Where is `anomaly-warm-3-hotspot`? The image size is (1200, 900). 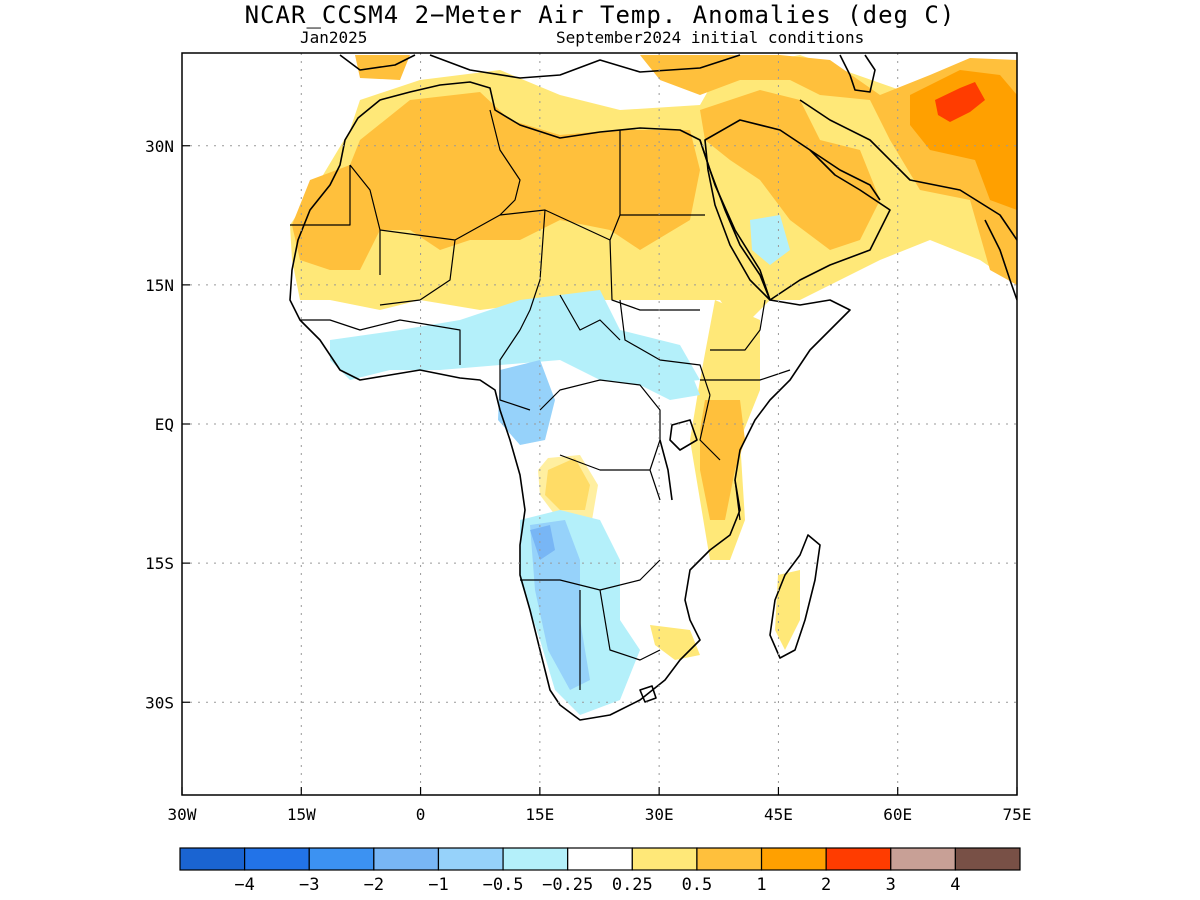 anomaly-warm-3-hotspot is located at coordinates (960, 102).